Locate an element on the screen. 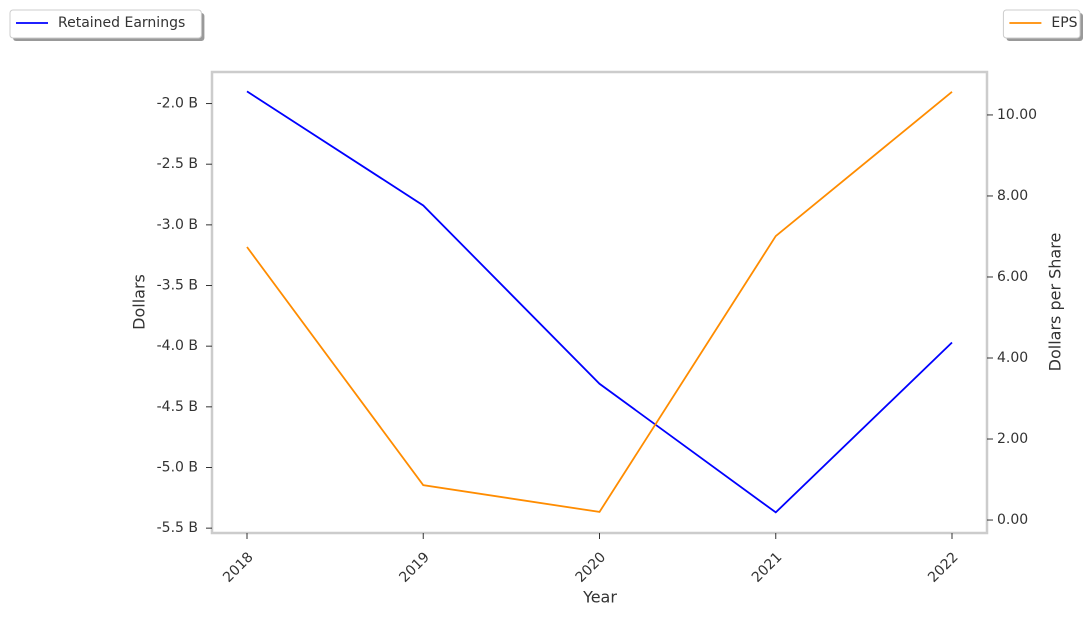  y-tick-label: -4.5 B is located at coordinates (177, 407).